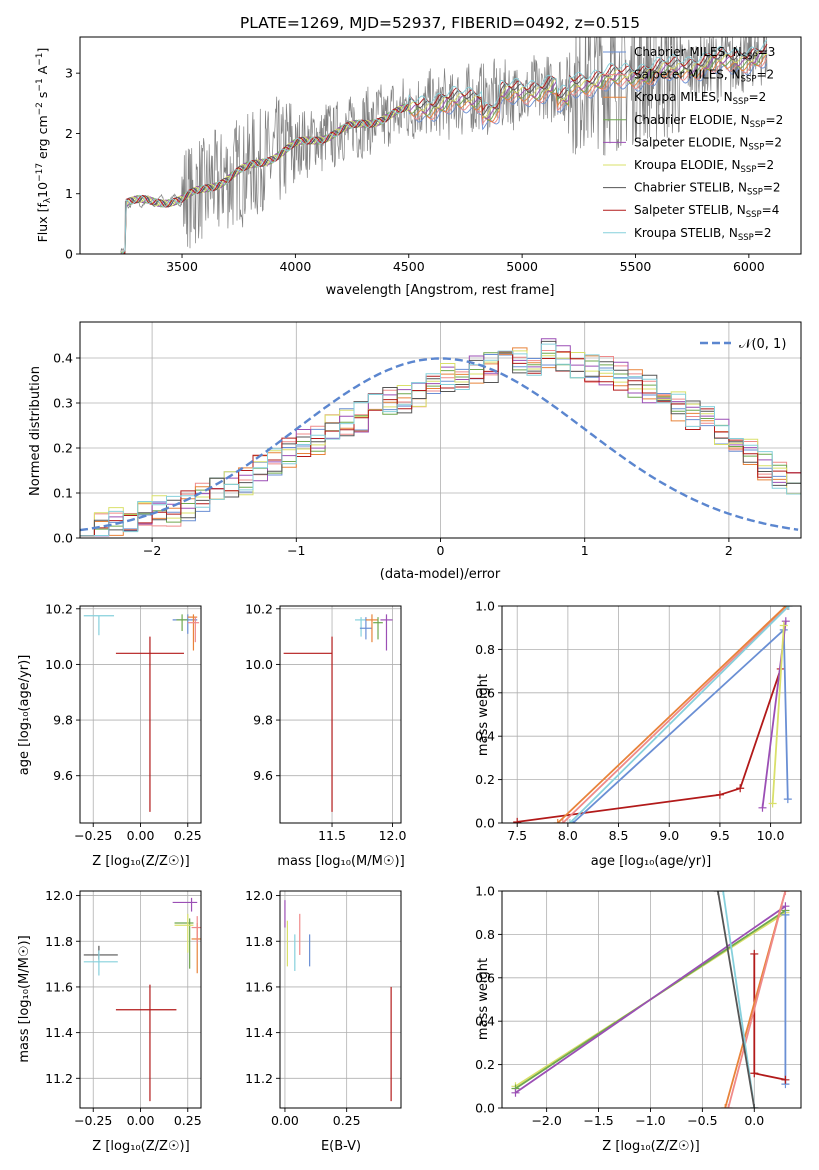 Image resolution: width=819 pixels, height=1170 pixels. Describe the element at coordinates (706, 211) in the screenshot. I see `legend-entry: Salpeter STELIB, NSSP=4` at that location.